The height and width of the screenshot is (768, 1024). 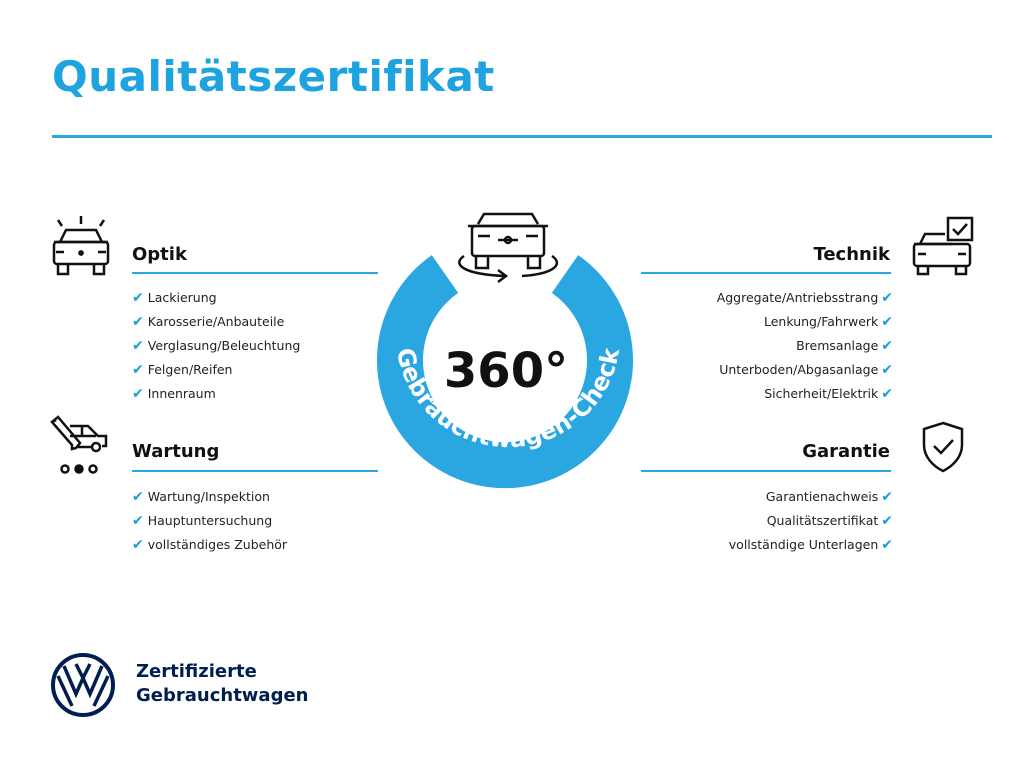 What do you see at coordinates (829, 521) in the screenshot?
I see `list-item: Qualitätszertifikat ✔` at bounding box center [829, 521].